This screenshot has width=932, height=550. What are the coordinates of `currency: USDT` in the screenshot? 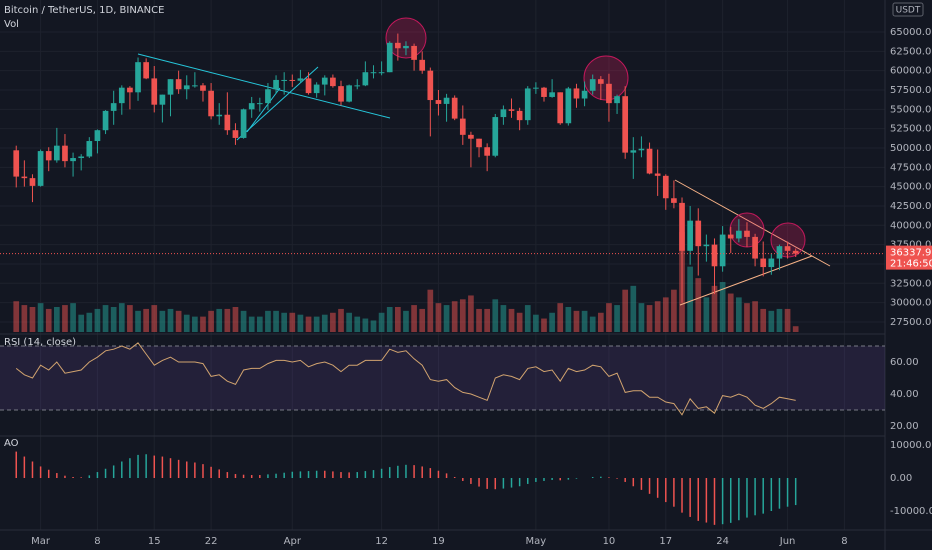 It's located at (908, 11).